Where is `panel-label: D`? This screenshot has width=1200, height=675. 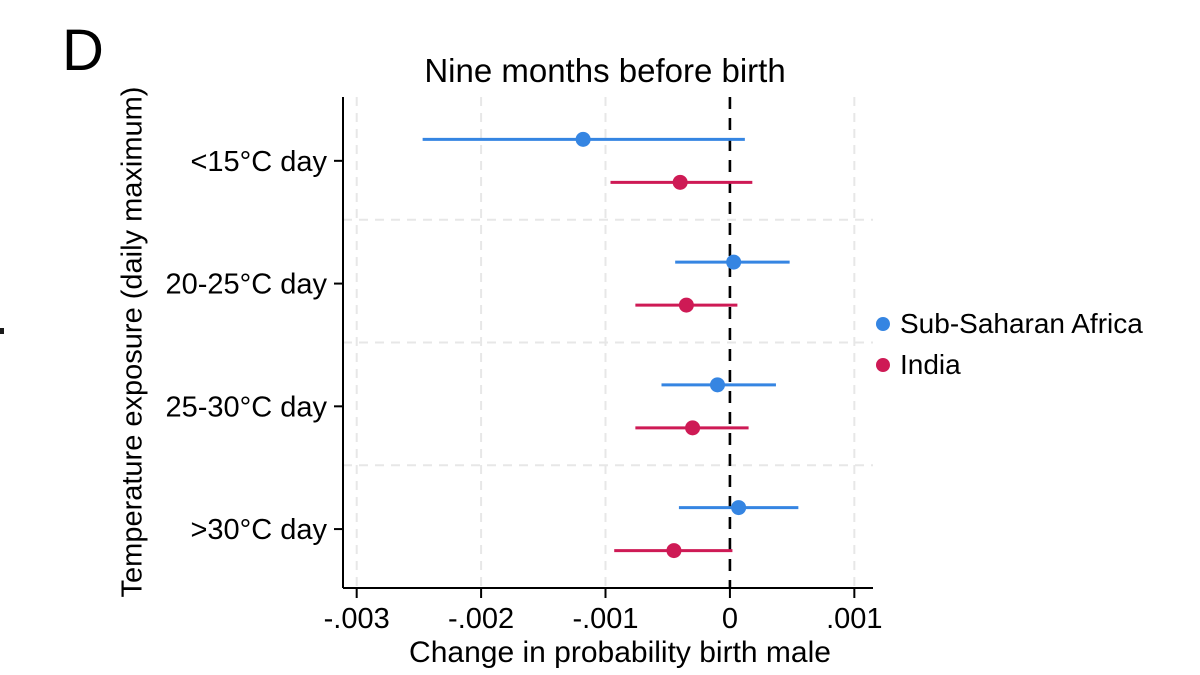 panel-label: D is located at coordinates (83, 50).